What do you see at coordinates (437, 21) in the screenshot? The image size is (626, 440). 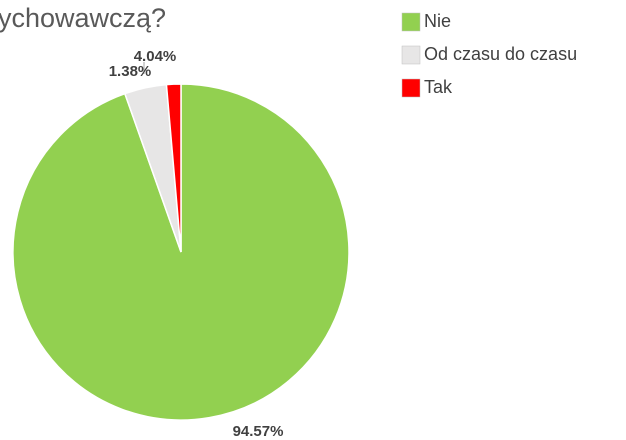 I see `legend-label: Nie` at bounding box center [437, 21].